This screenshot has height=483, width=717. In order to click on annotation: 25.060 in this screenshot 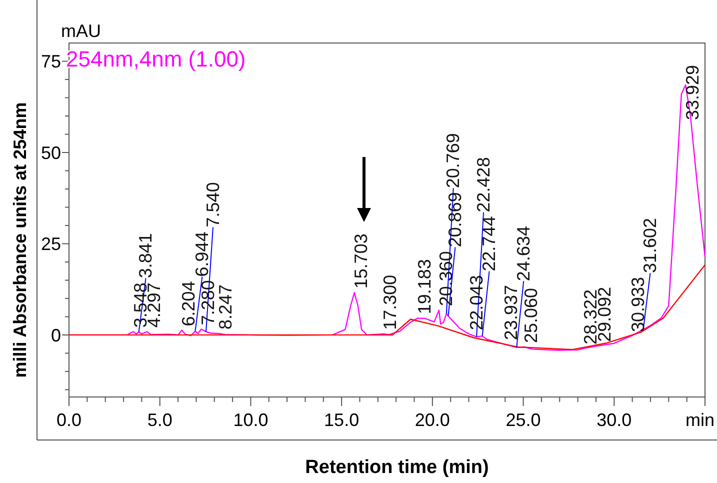, I will do `click(531, 315)`.